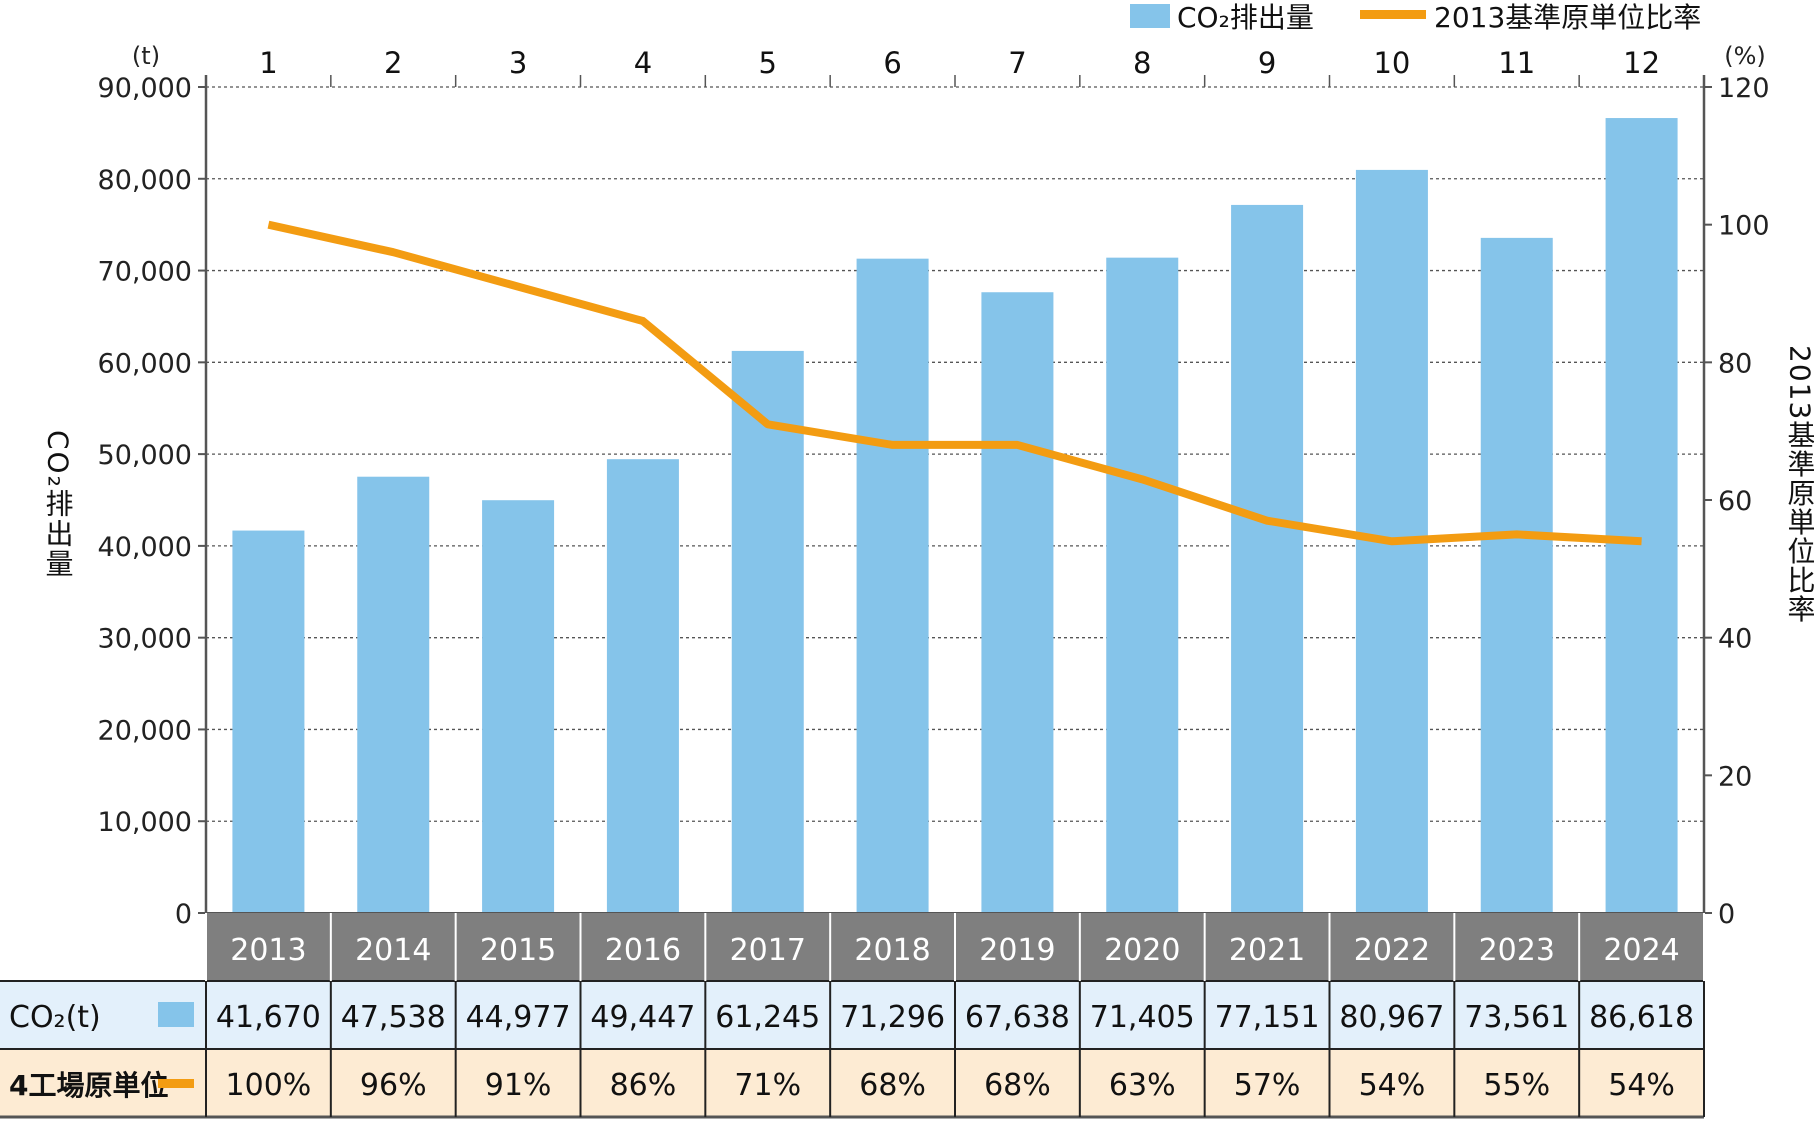 The image size is (1814, 1123). I want to click on table-year-header: 2017, so click(768, 950).